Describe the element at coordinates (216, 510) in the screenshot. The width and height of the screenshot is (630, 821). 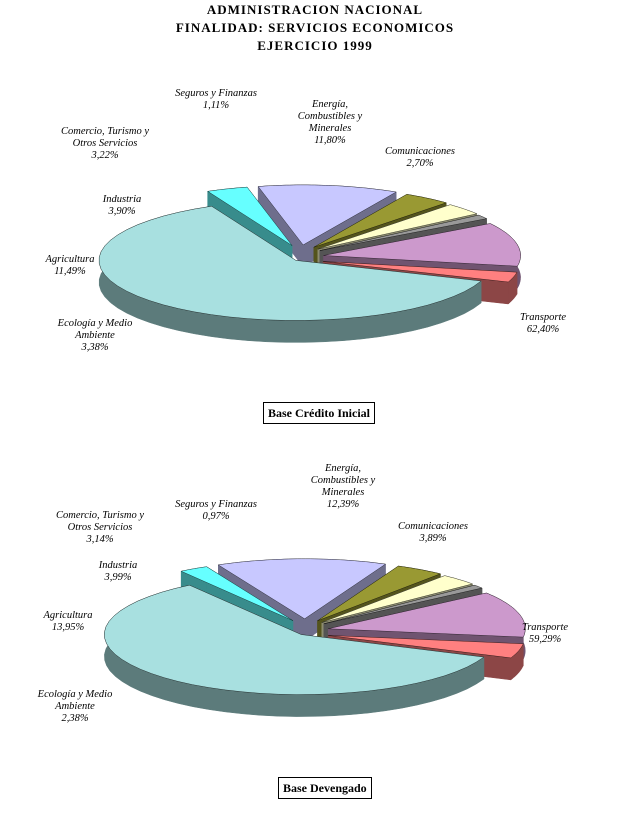
I see `label-seguros-y-finanzas: Seguros y Finanzas 0,97%` at that location.